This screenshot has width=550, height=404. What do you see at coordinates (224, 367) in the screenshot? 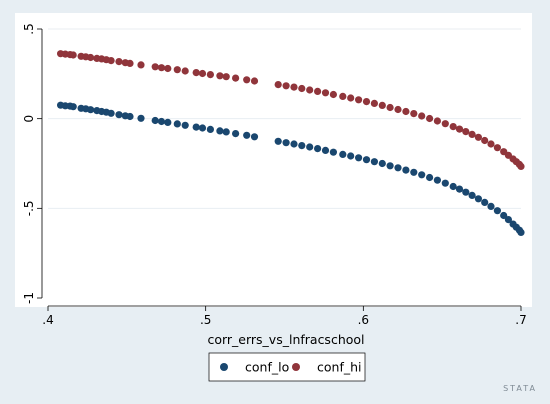
I see `legend-marker-conf-lo` at bounding box center [224, 367].